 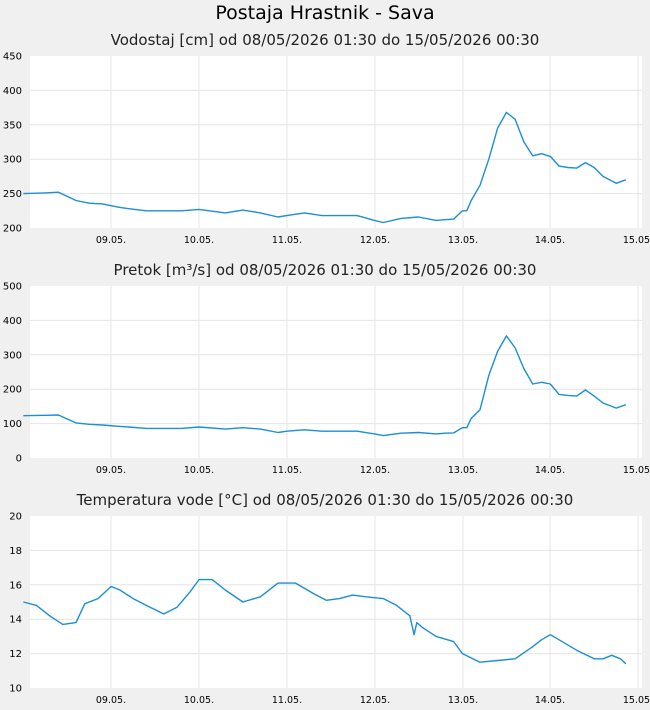 I want to click on discharge-x-tick-label: 09.05., so click(x=111, y=470).